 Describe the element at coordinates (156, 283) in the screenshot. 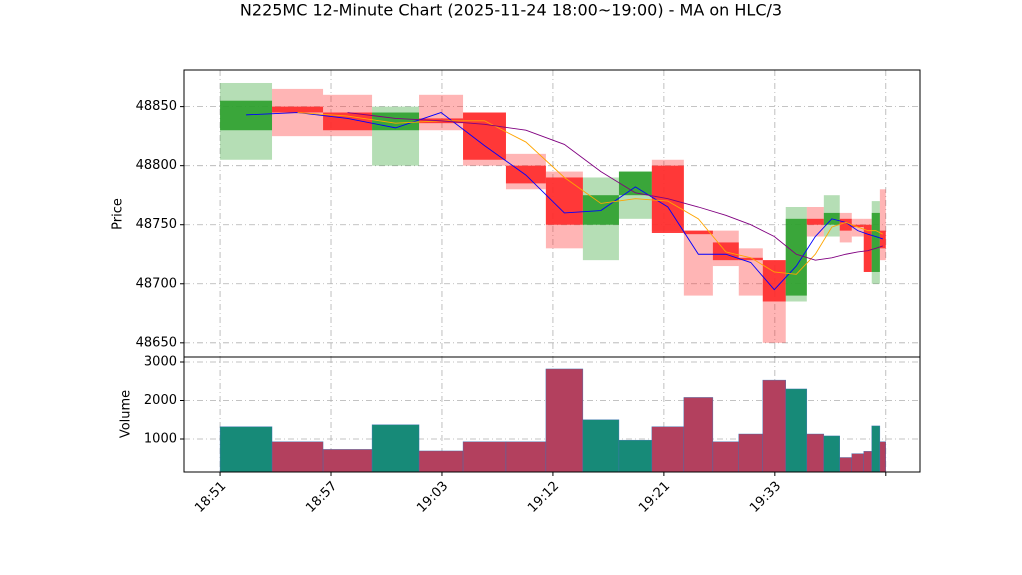

I see `y-tick-label: 48700` at that location.